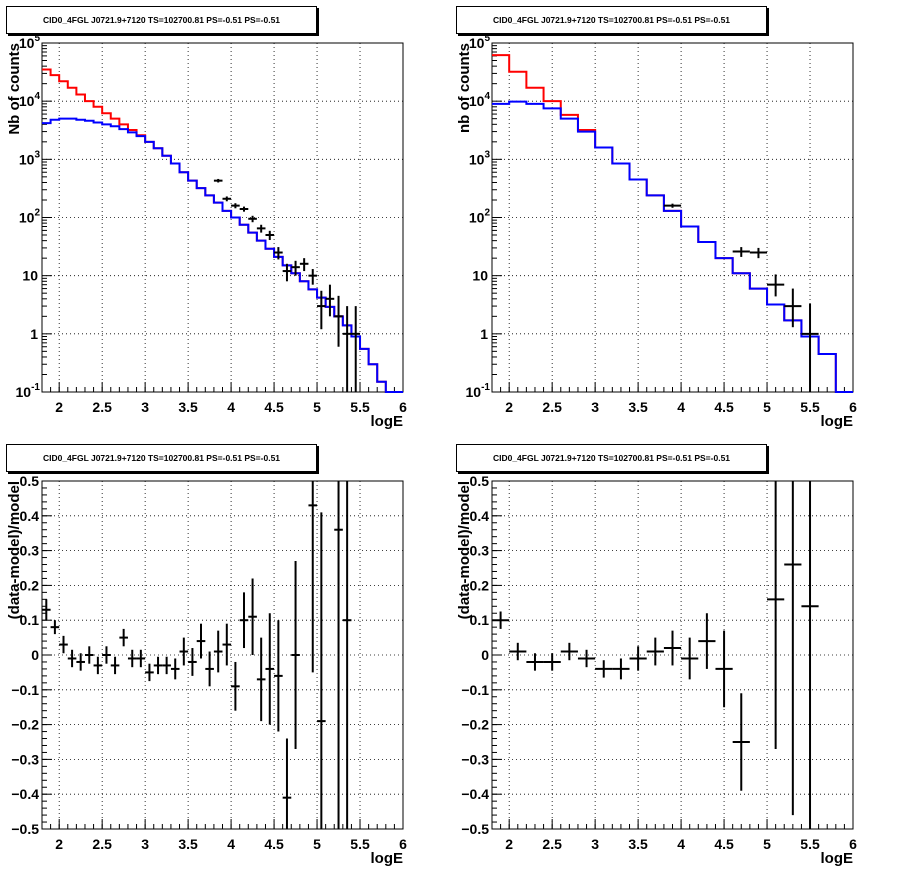 This screenshot has height=875, width=898. I want to click on y-axis-title: (data-model)/model, so click(464, 550).